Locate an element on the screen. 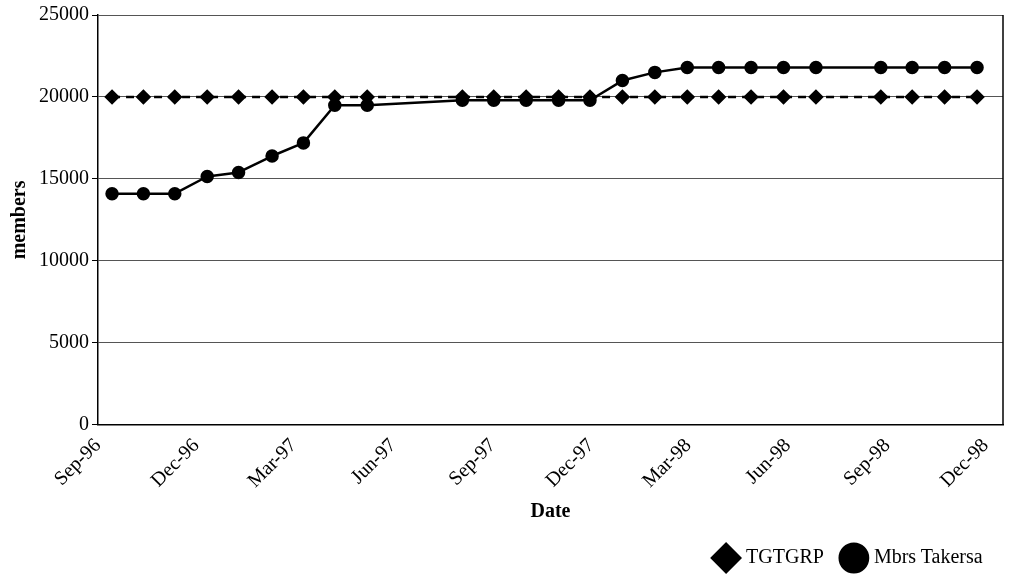 The width and height of the screenshot is (1021, 578). legend-label: Mbrs Takersa is located at coordinates (928, 556).